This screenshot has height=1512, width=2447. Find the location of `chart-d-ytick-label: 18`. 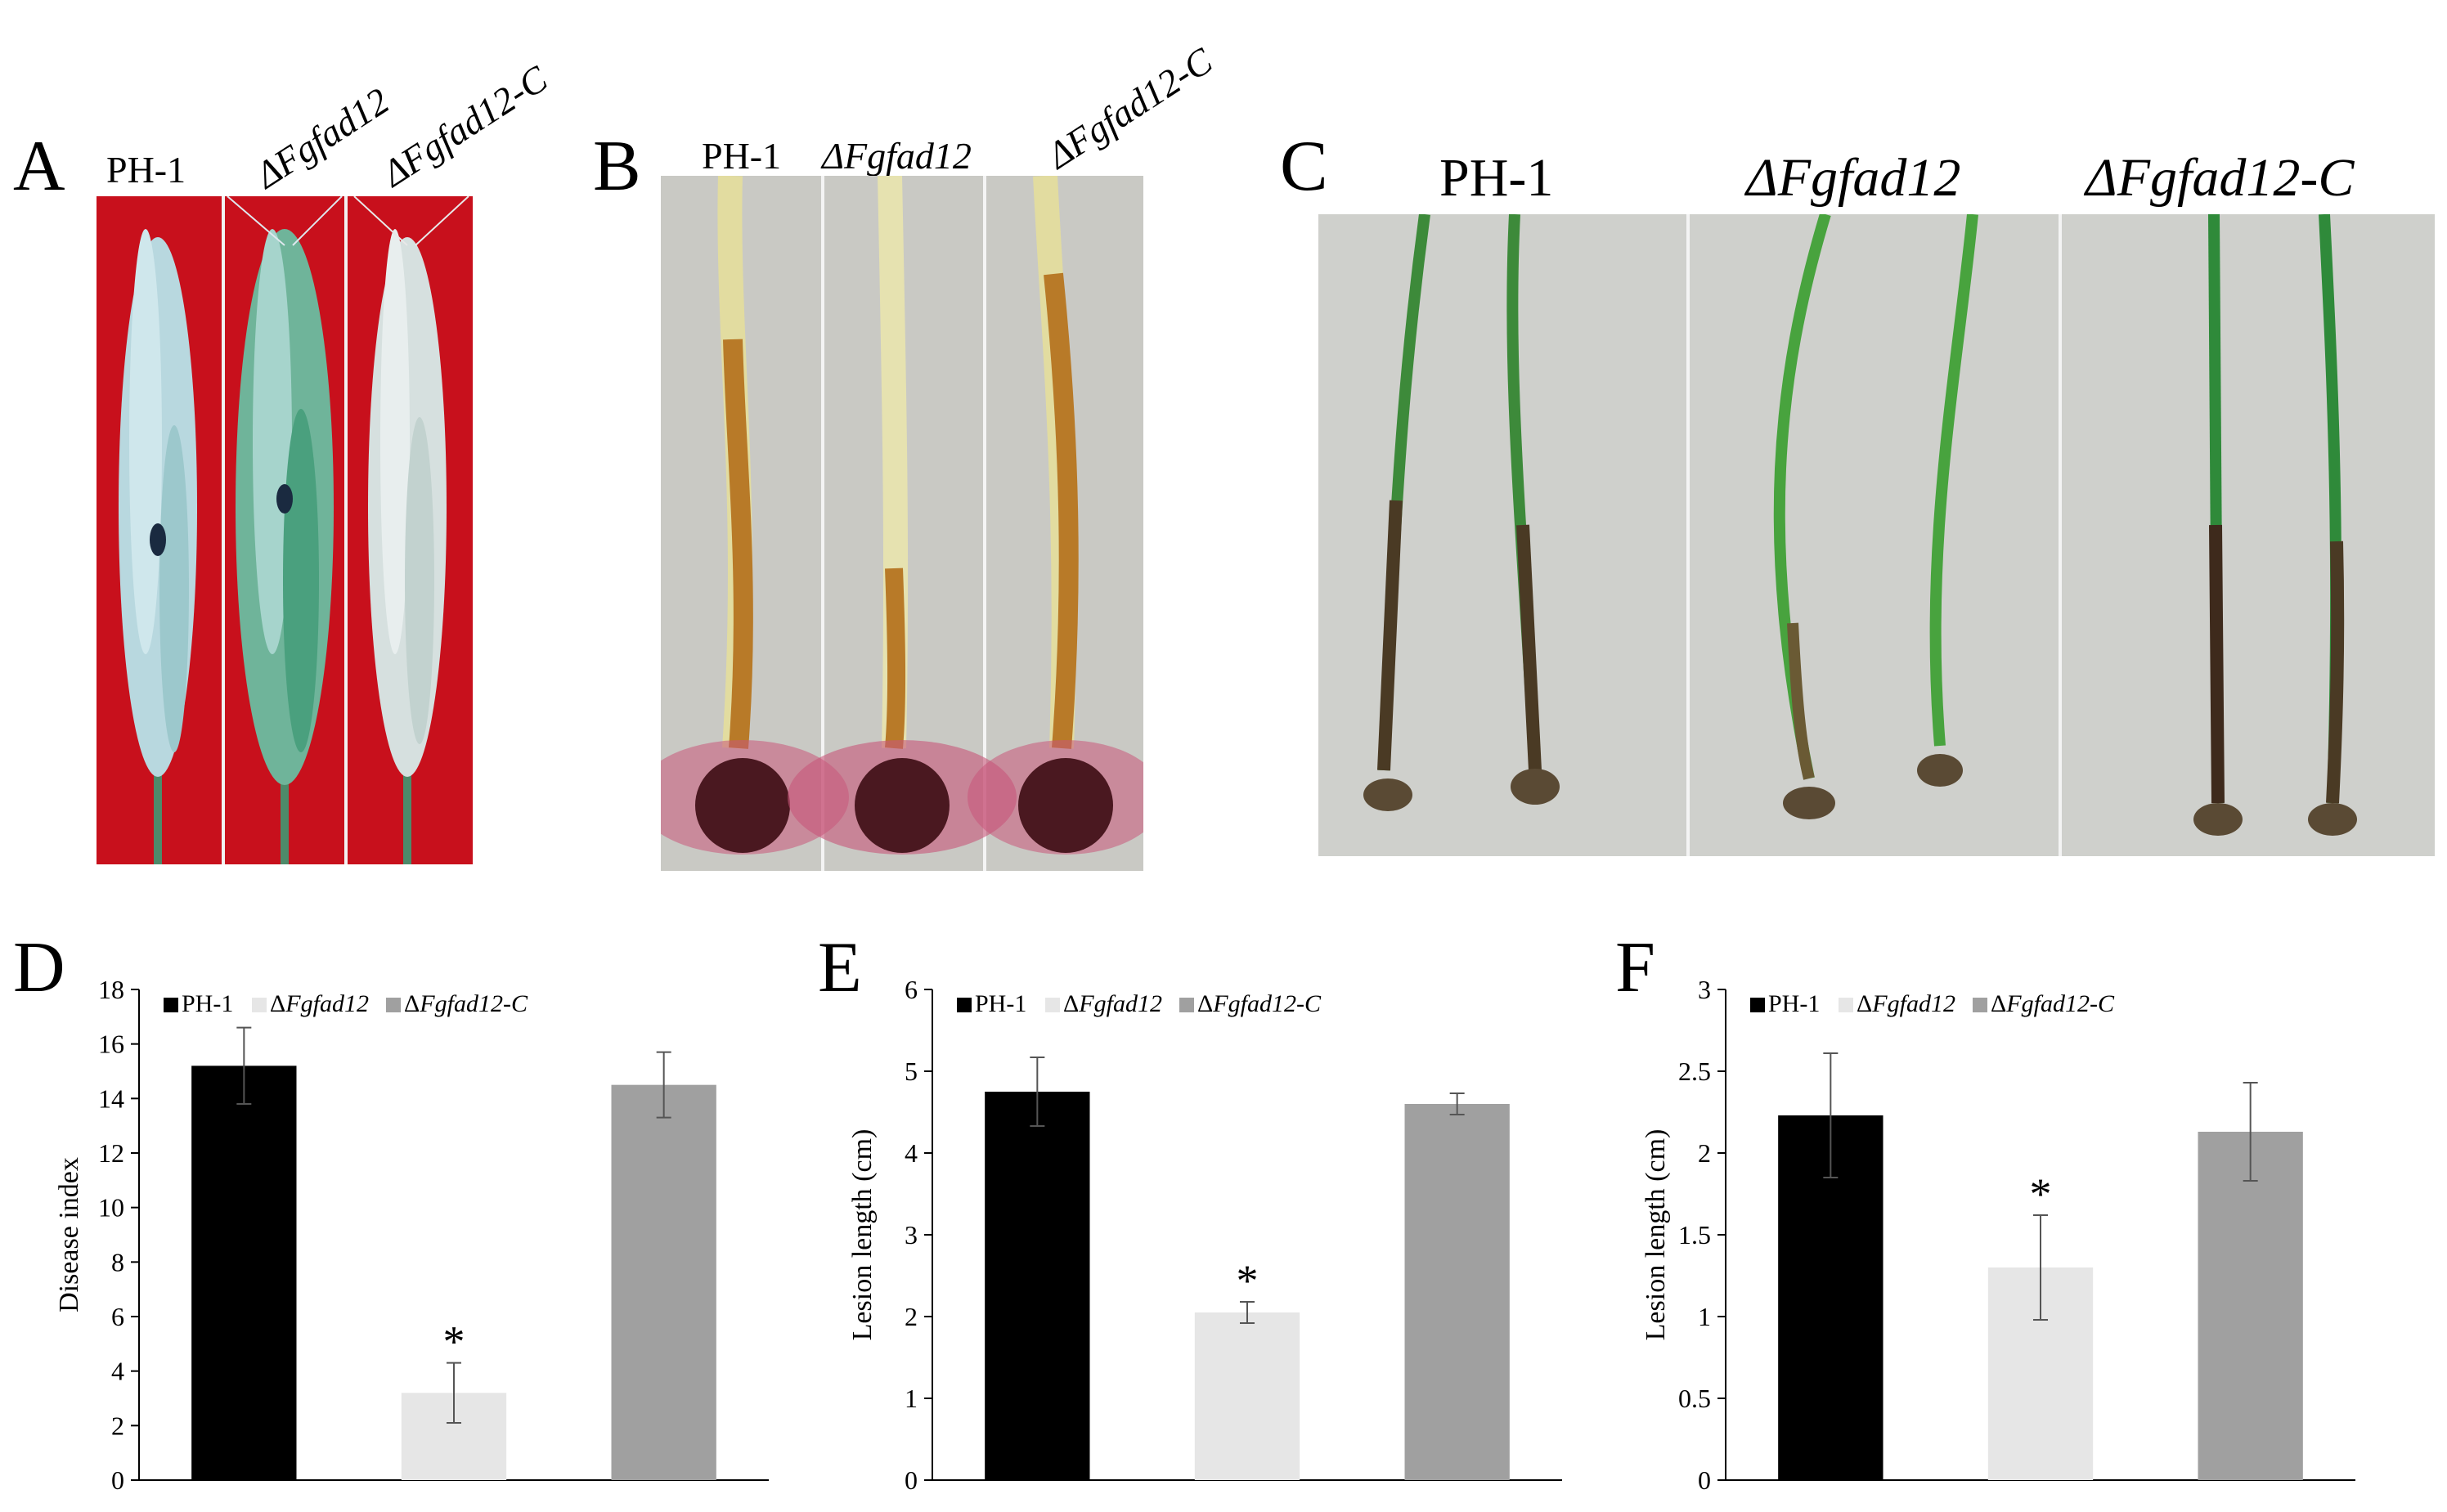

chart-d-ytick-label: 18 is located at coordinates (111, 990).